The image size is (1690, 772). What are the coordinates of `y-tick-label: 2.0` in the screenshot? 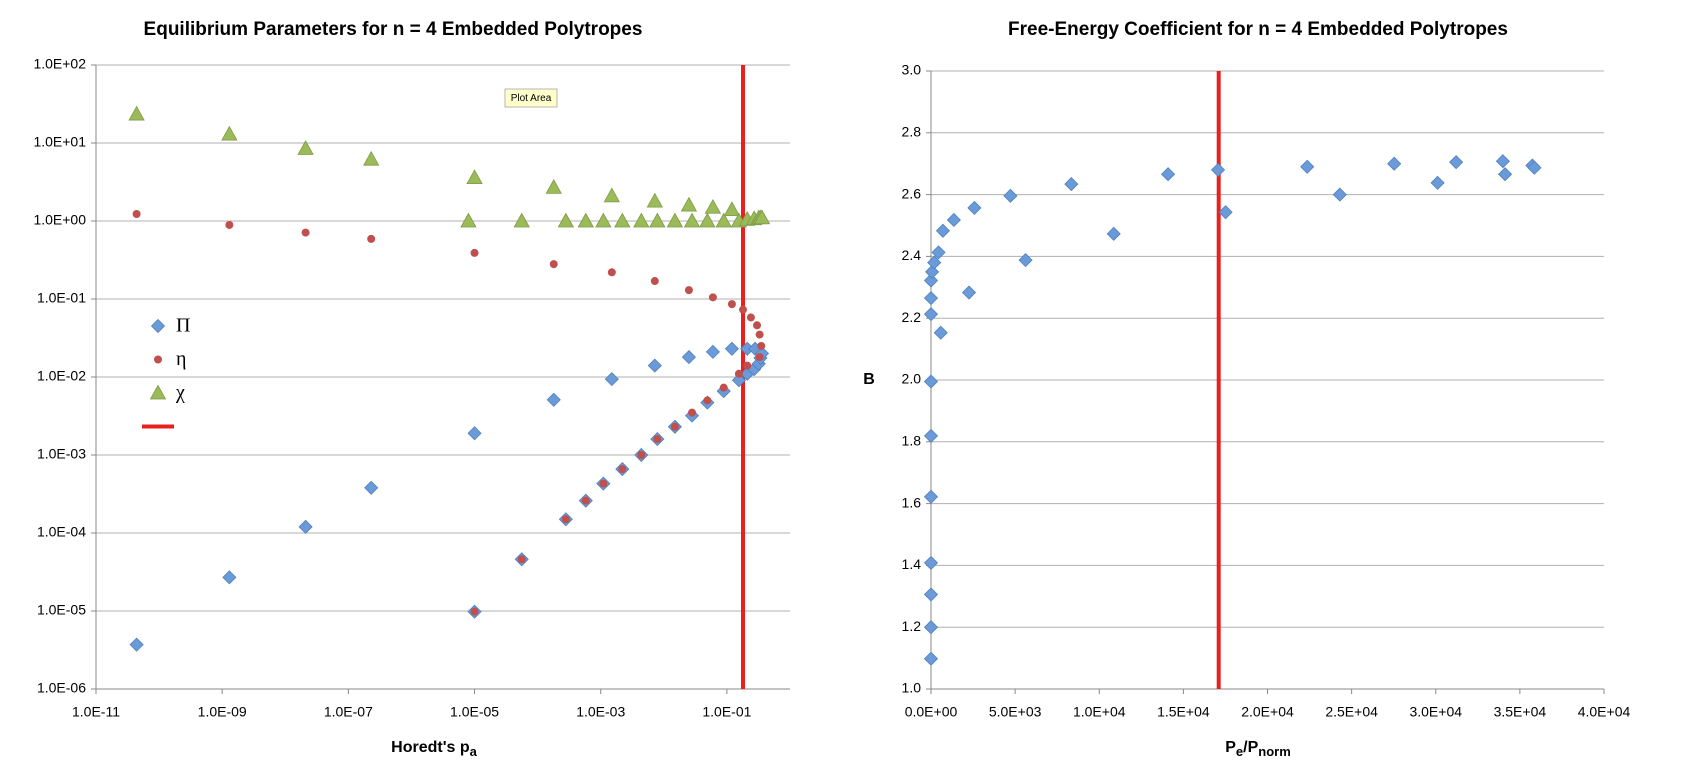 It's located at (912, 379).